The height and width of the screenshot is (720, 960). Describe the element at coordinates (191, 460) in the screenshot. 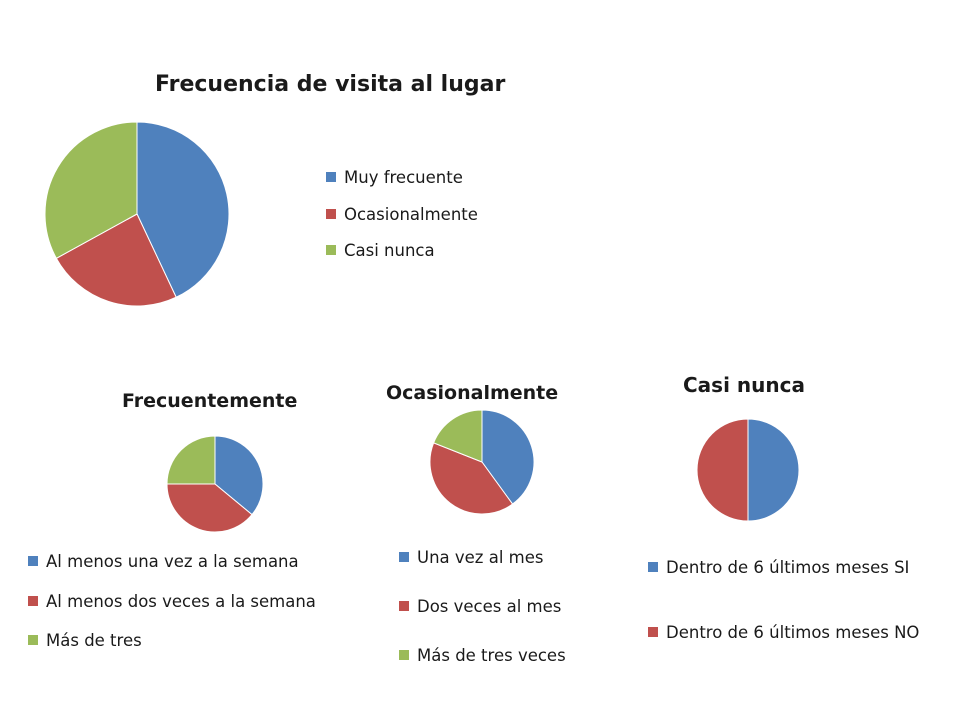

I see `pie-slice-mas-de-tres` at that location.